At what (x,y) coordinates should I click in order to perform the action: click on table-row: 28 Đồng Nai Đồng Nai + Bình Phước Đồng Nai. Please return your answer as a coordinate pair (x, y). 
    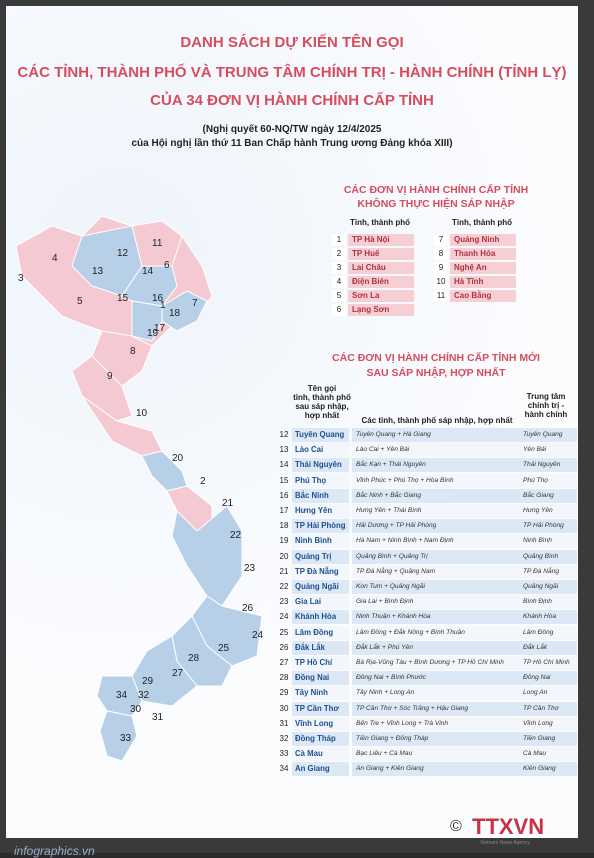
    Looking at the image, I should click on (426, 678).